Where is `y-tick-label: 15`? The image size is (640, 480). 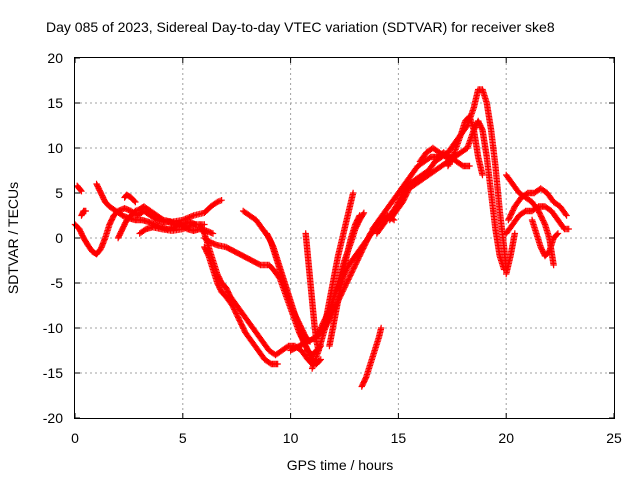
y-tick-label: 15 is located at coordinates (55, 103).